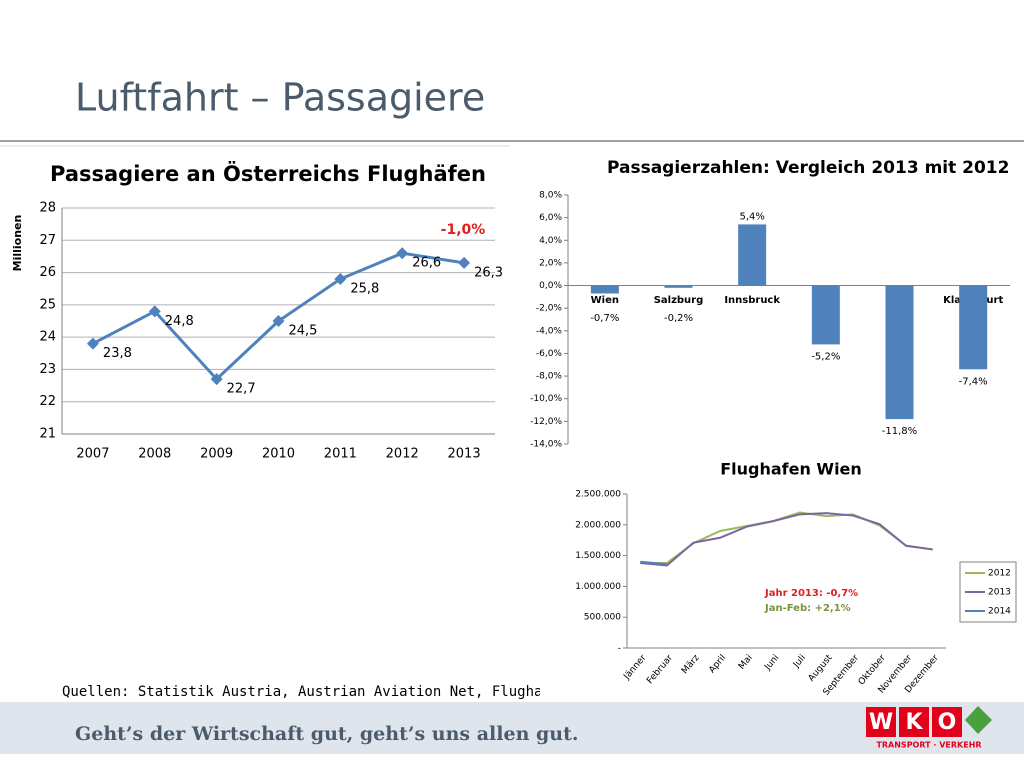 This screenshot has height=772, width=1024. What do you see at coordinates (179, 321) in the screenshot?
I see `data-label: 24,8` at bounding box center [179, 321].